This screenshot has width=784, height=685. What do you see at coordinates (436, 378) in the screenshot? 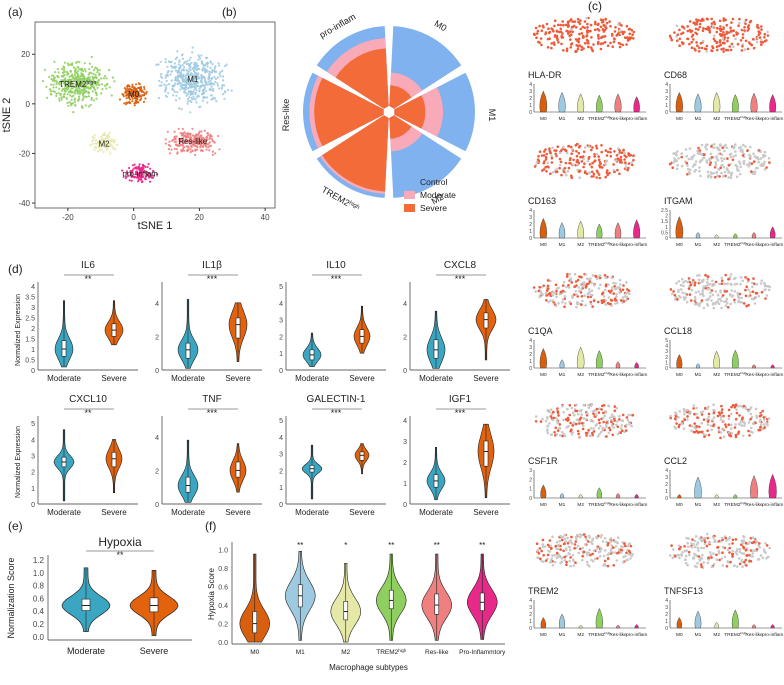
I see `group-label: Moderate` at bounding box center [436, 378].